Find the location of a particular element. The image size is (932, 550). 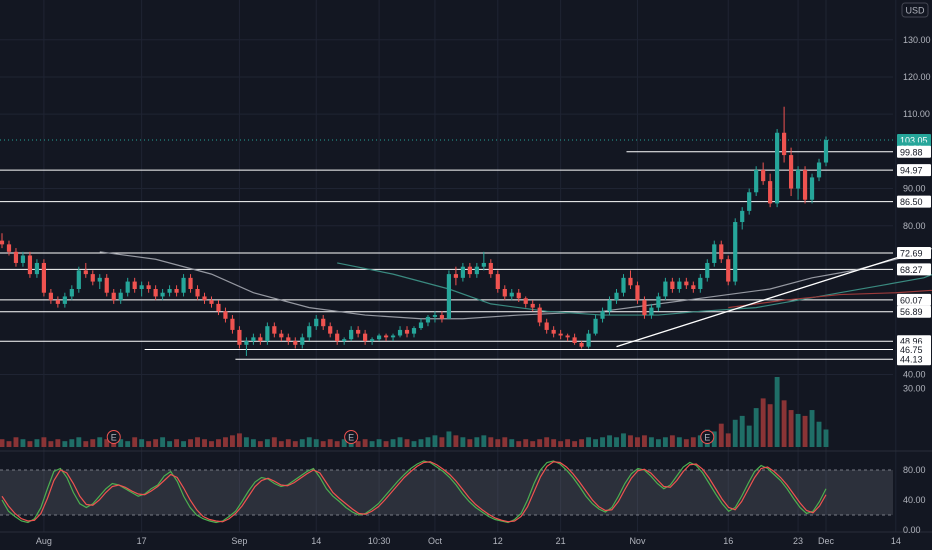

price-label-text: 94.97 is located at coordinates (911, 171).